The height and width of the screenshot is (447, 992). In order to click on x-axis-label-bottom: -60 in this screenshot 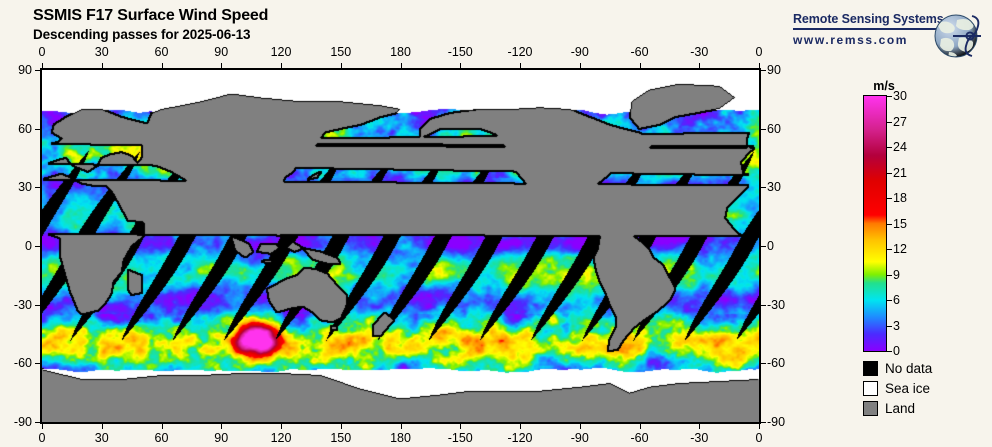, I will do `click(639, 438)`.